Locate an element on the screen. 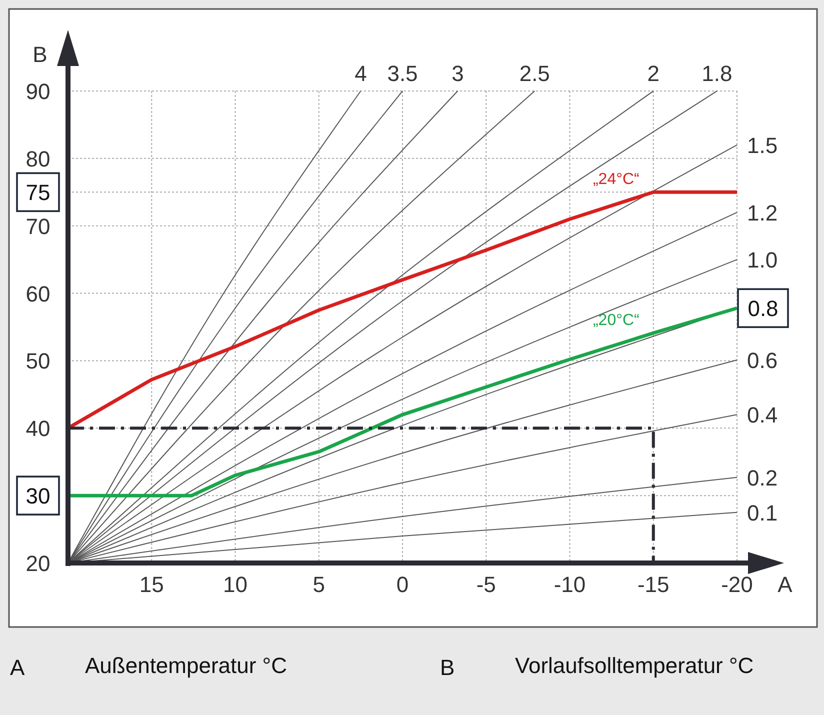  y-tick-label: 40 is located at coordinates (38, 429).